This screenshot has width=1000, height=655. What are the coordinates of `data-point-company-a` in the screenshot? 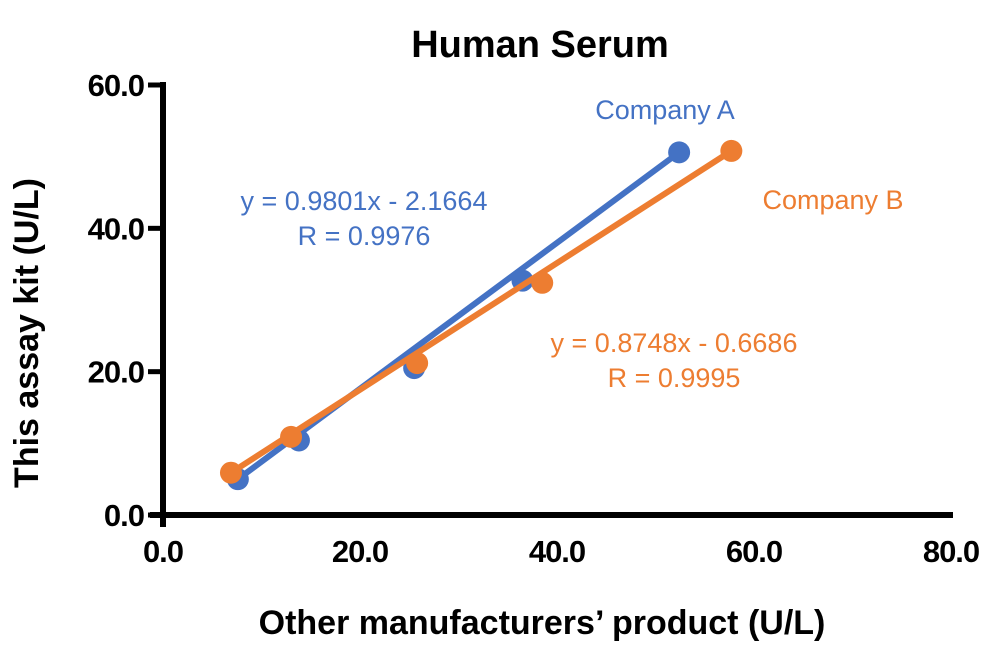 It's located at (679, 152).